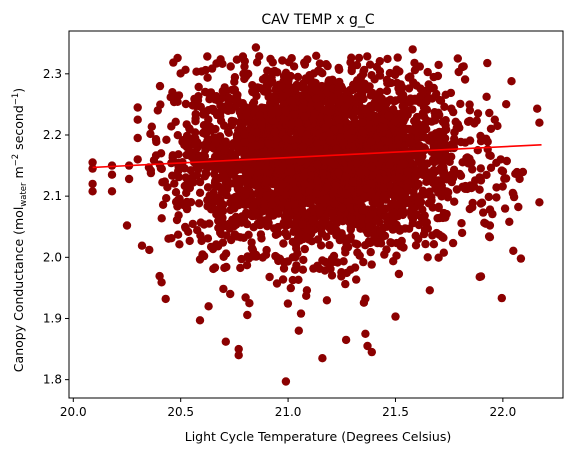 The height and width of the screenshot is (453, 575). What do you see at coordinates (52, 135) in the screenshot?
I see `y-tick-label: 2.2` at bounding box center [52, 135].